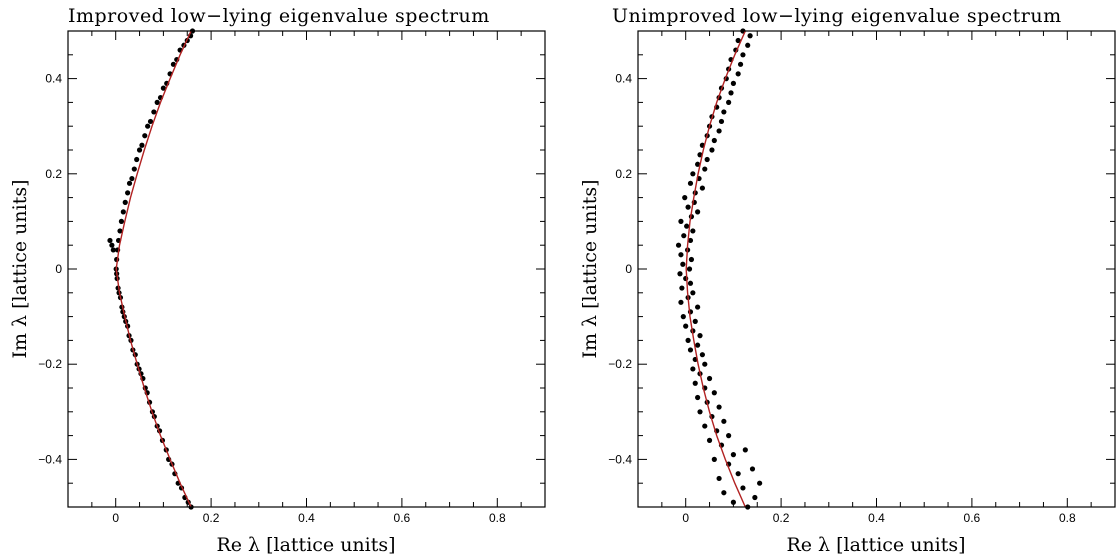 The image size is (1117, 558). What do you see at coordinates (211, 518) in the screenshot?
I see `x-tick-label: 0.2` at bounding box center [211, 518].